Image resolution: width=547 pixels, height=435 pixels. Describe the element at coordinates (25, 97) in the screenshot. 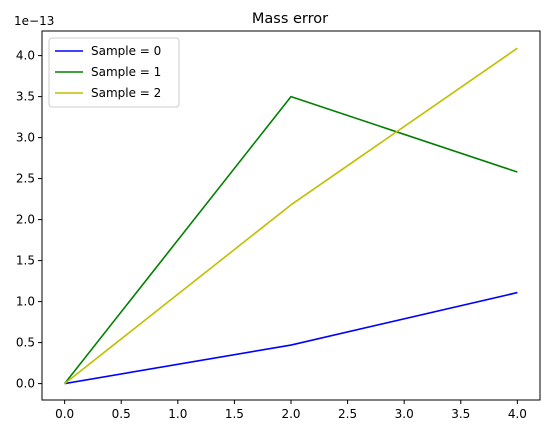

I see `y-tick-label: 3.5` at that location.